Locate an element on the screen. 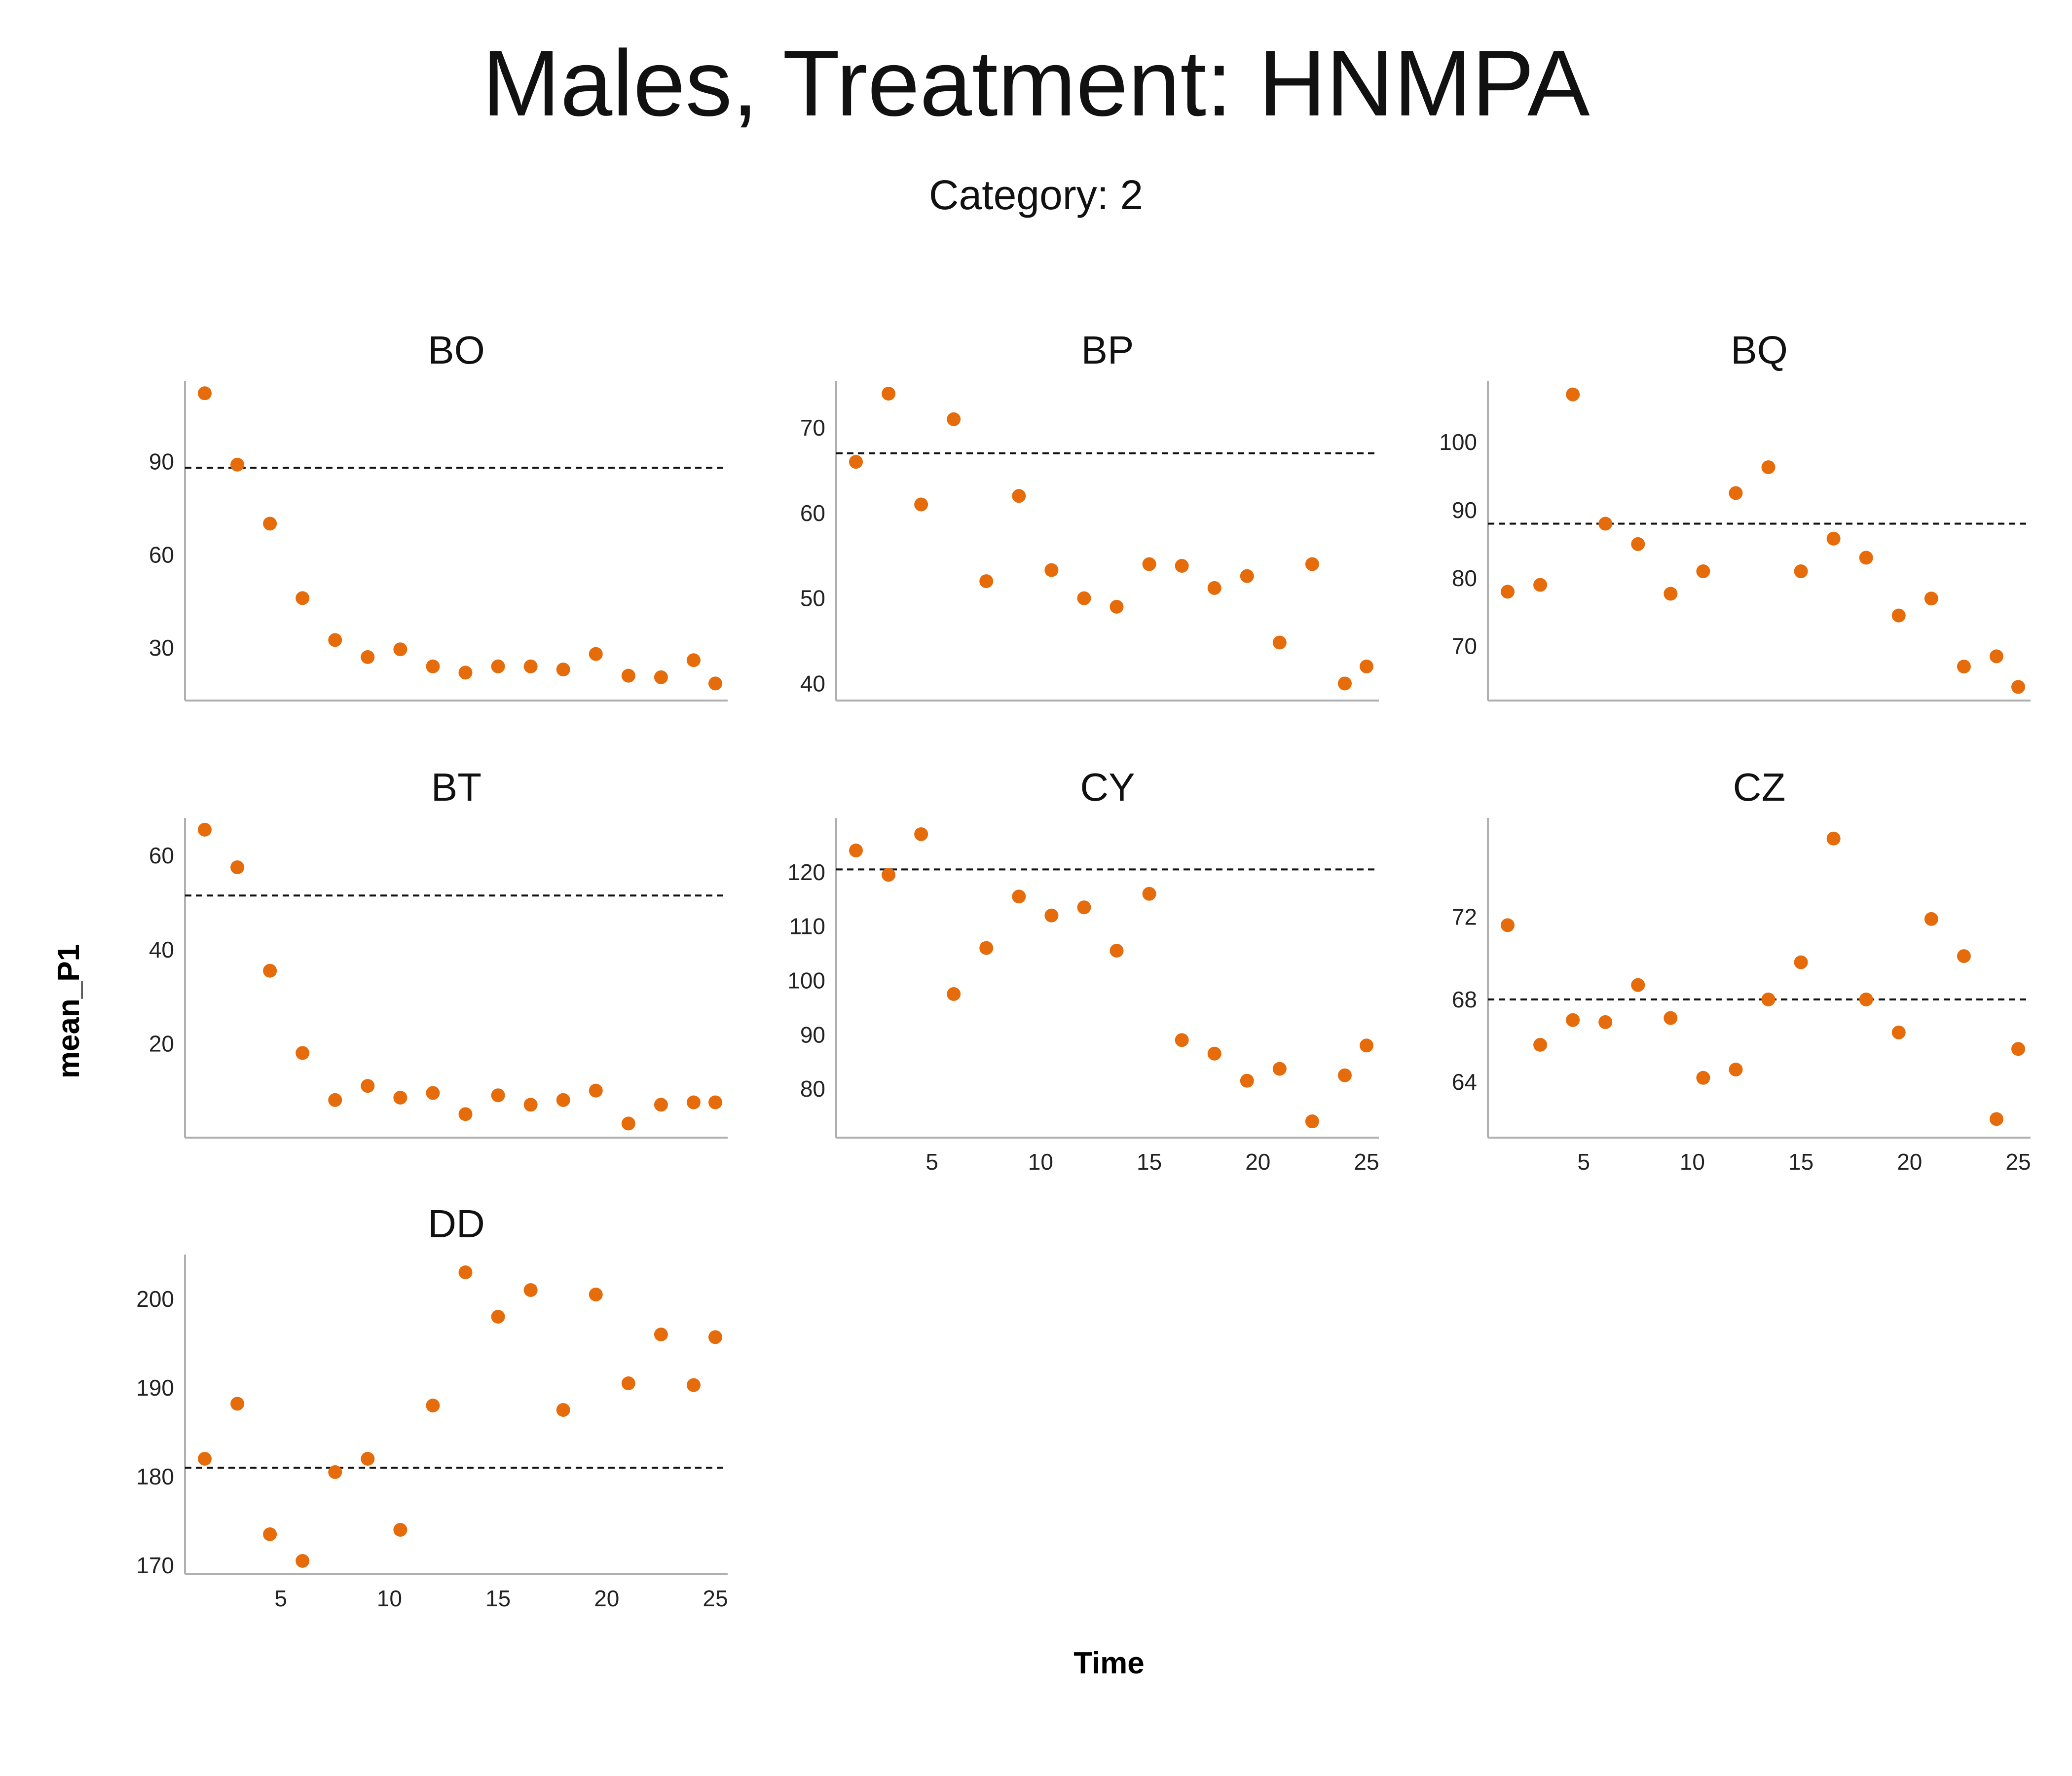 Image resolution: width=2072 pixels, height=1776 pixels. panel-title: CY is located at coordinates (1107, 787).